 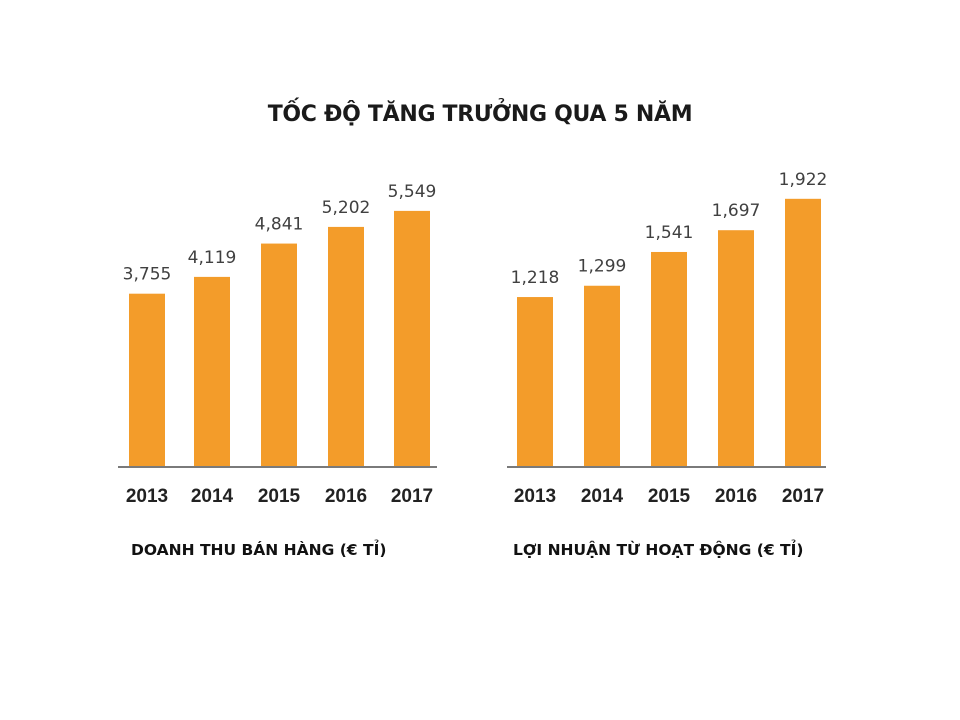 I want to click on sales-bar-2016, so click(x=346, y=346).